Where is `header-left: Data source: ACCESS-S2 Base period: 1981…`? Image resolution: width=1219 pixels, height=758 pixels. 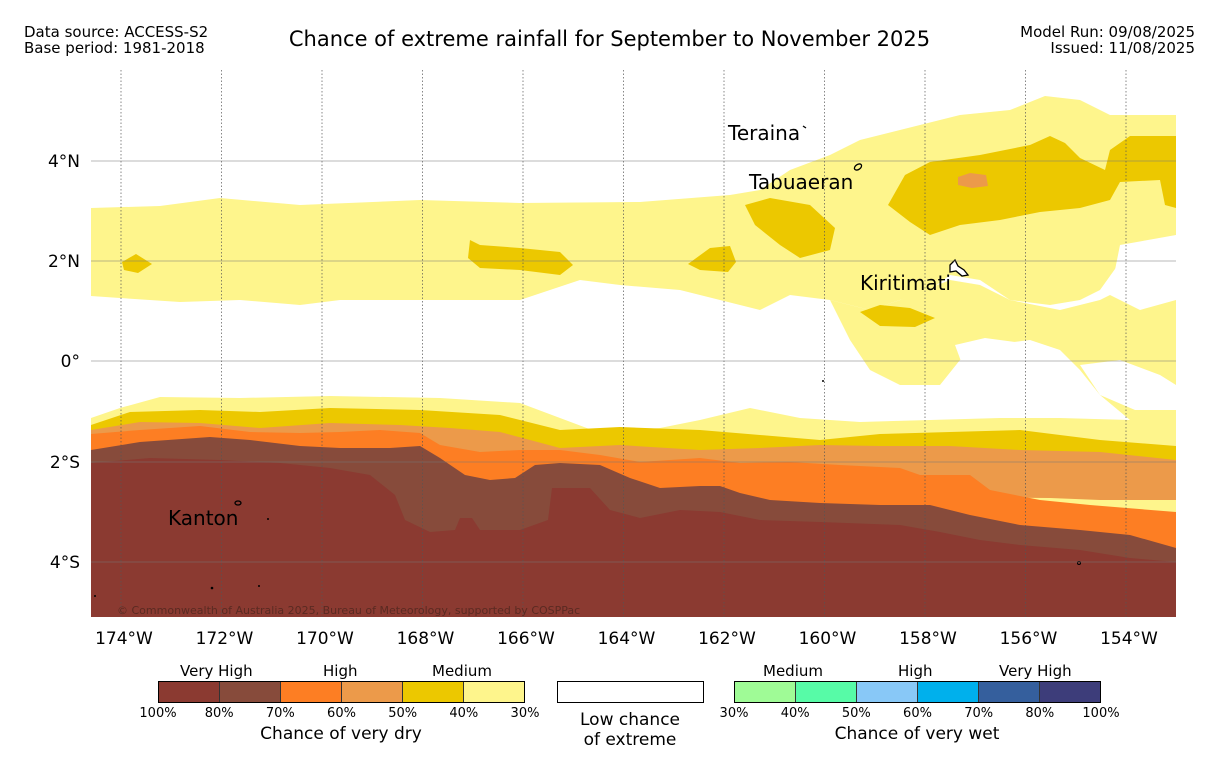 header-left: Data source: ACCESS-S2 Base period: 1981… is located at coordinates (116, 40).